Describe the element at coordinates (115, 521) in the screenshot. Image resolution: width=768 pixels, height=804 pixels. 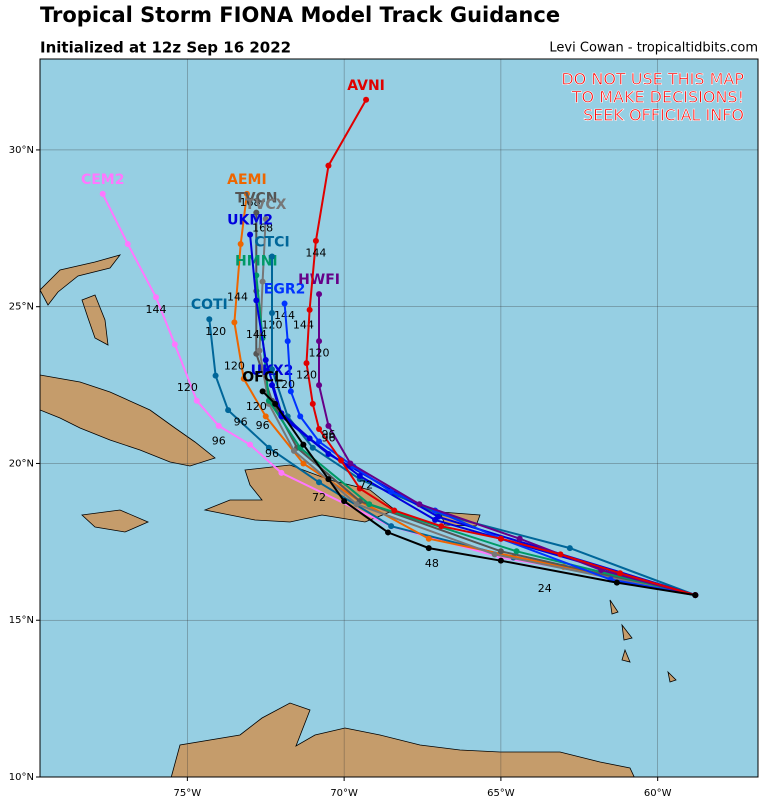
I see `jamaica` at that location.